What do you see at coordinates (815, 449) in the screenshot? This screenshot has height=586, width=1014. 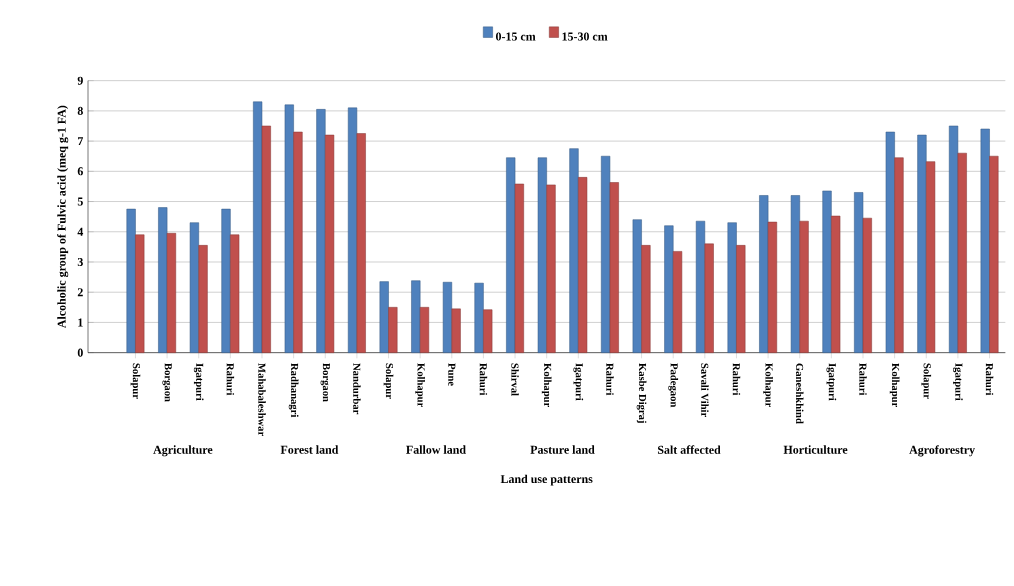 I see `text: Horticulture` at bounding box center [815, 449].